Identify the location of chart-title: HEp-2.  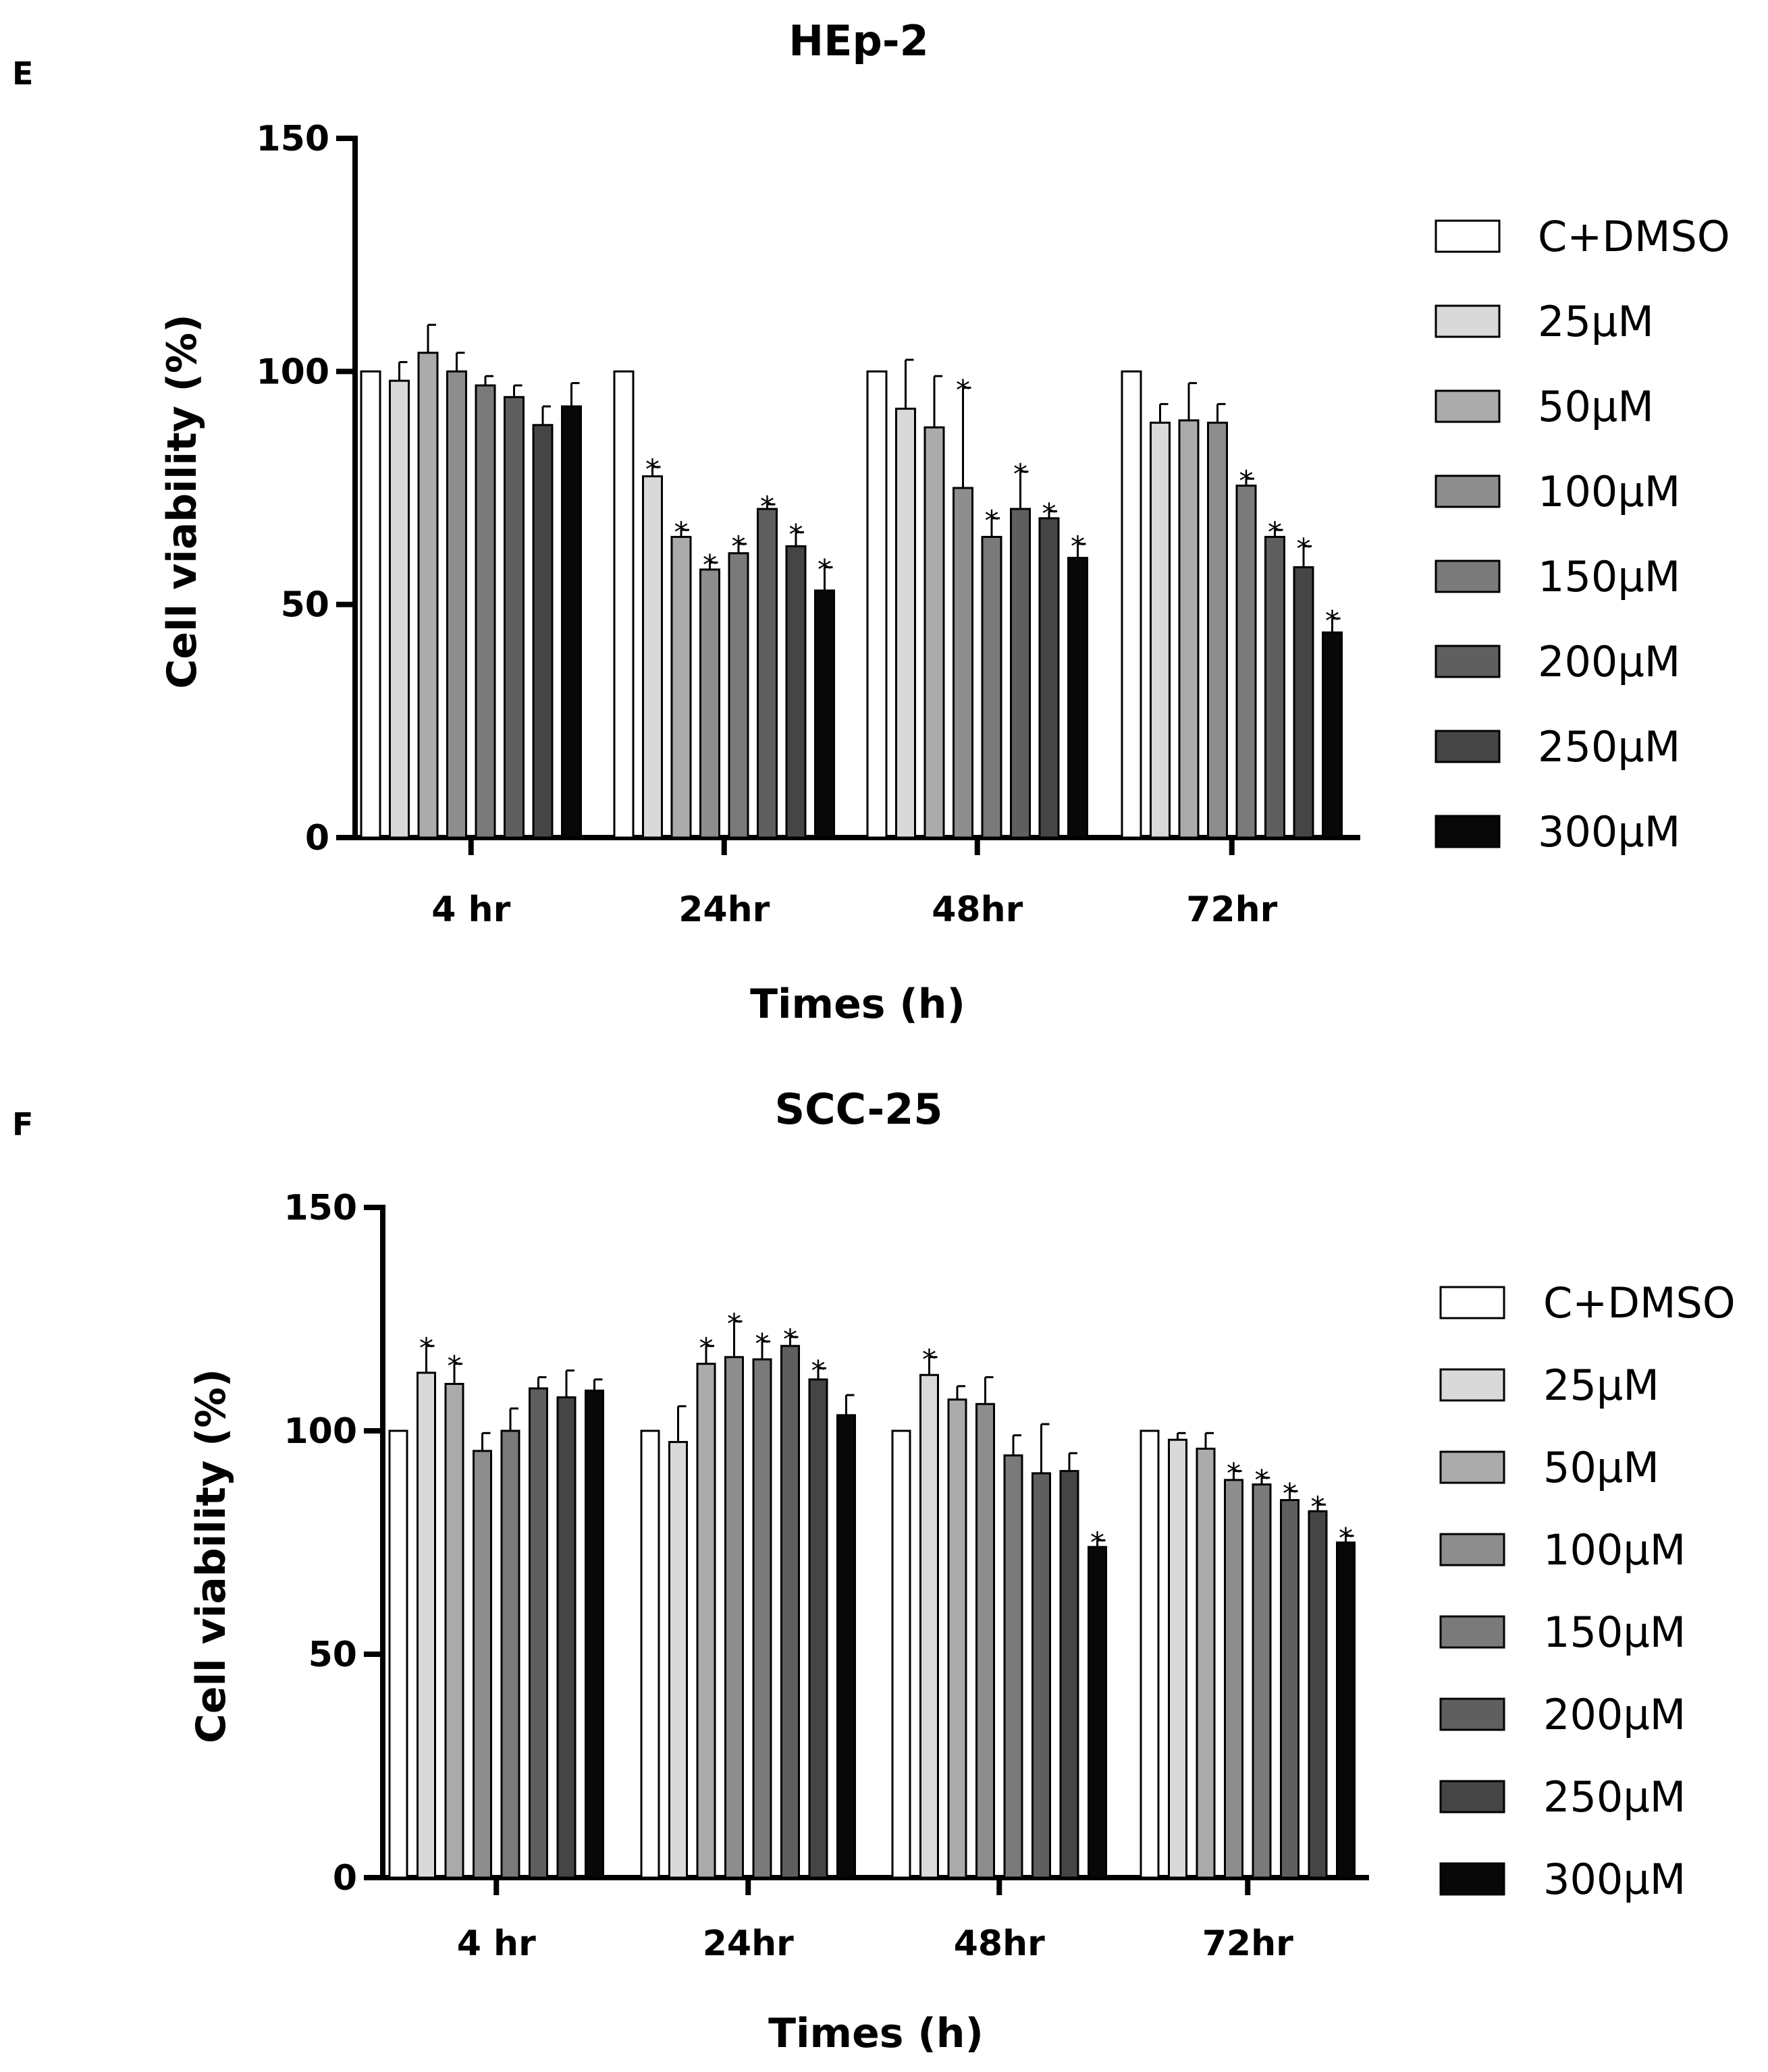
(859, 40).